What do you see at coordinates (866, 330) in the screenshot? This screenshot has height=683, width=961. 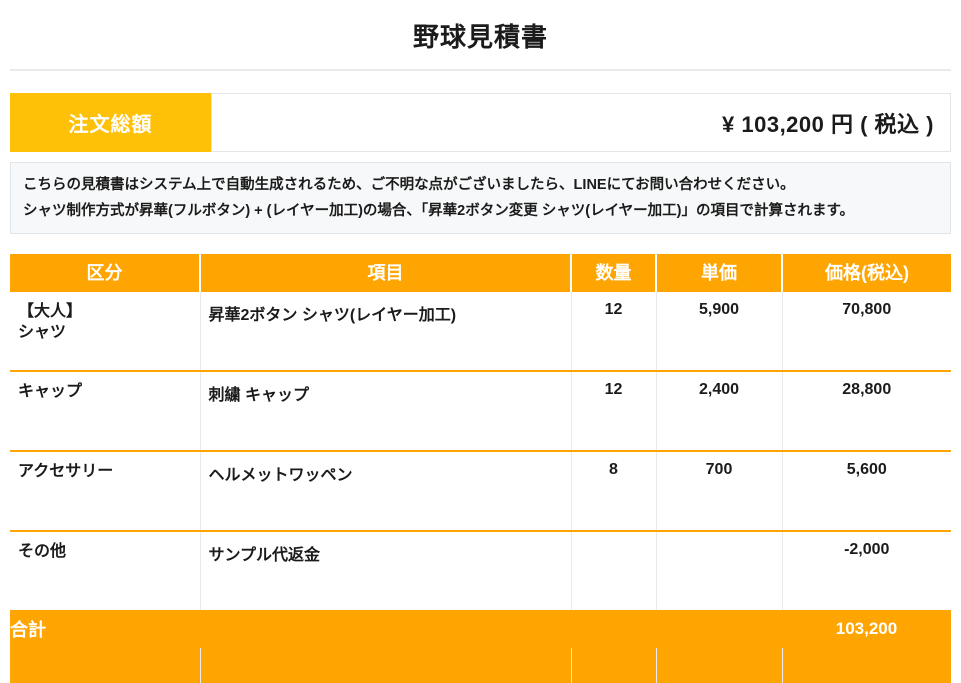 I see `cell-price: 70,800` at bounding box center [866, 330].